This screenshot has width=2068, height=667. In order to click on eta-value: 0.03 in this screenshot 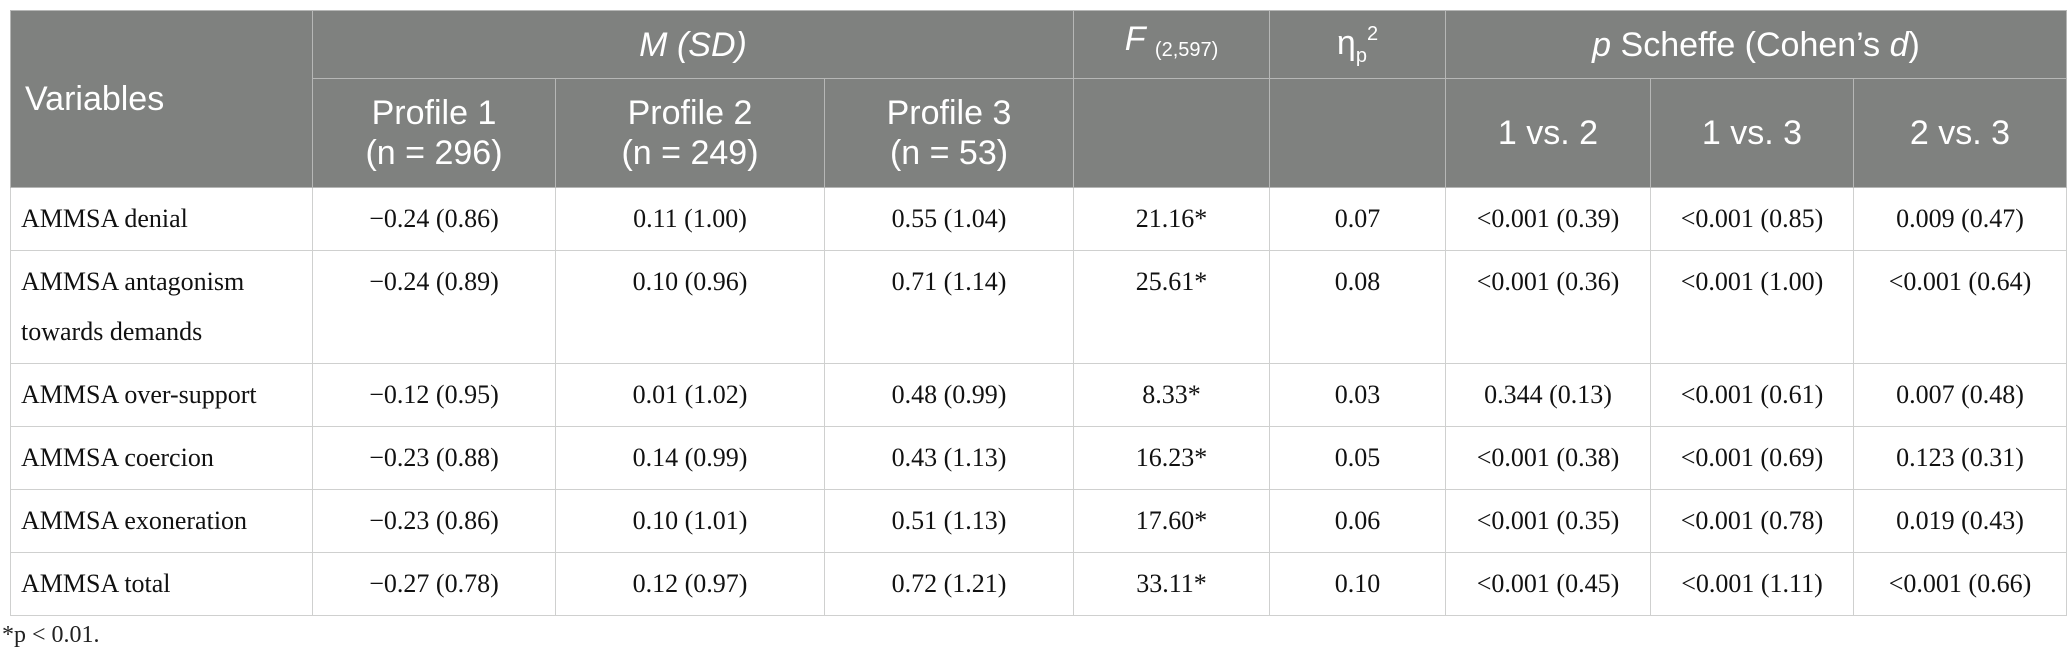, I will do `click(1357, 395)`.